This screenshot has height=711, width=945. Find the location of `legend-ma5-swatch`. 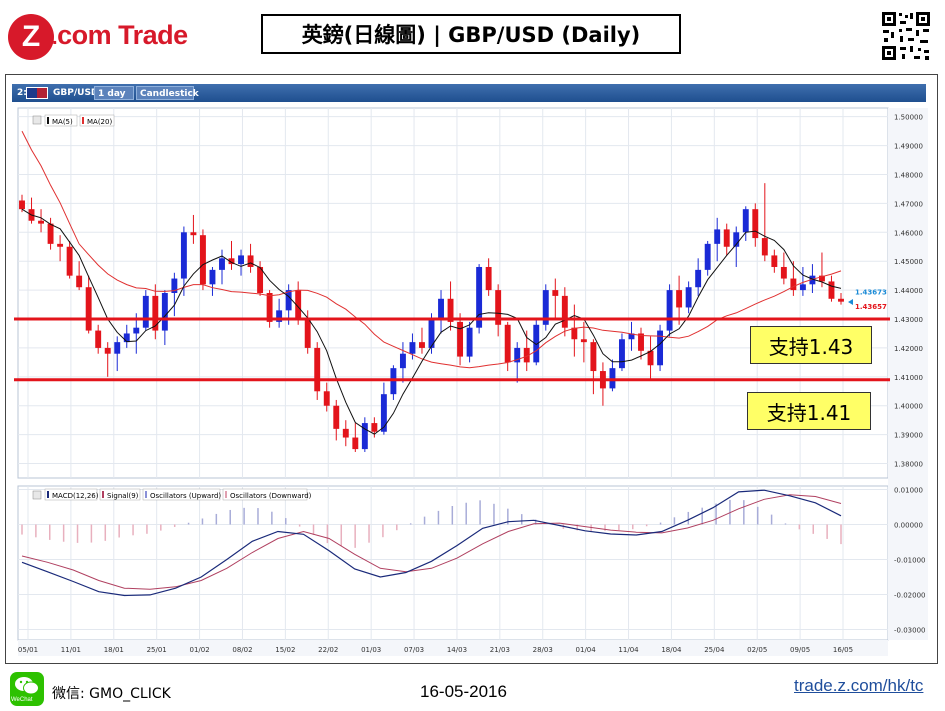

legend-ma5-swatch is located at coordinates (48, 120).